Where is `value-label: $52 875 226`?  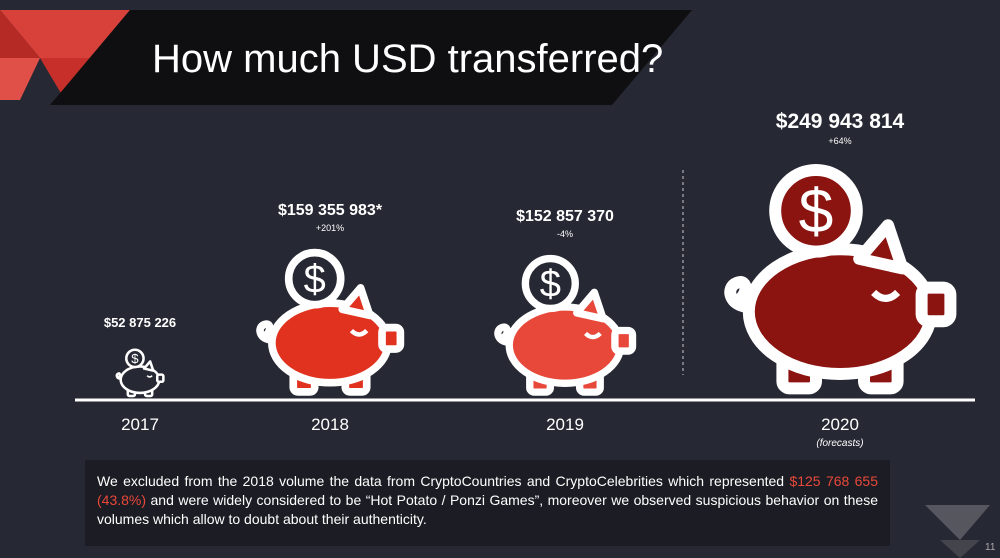
value-label: $52 875 226 is located at coordinates (140, 322).